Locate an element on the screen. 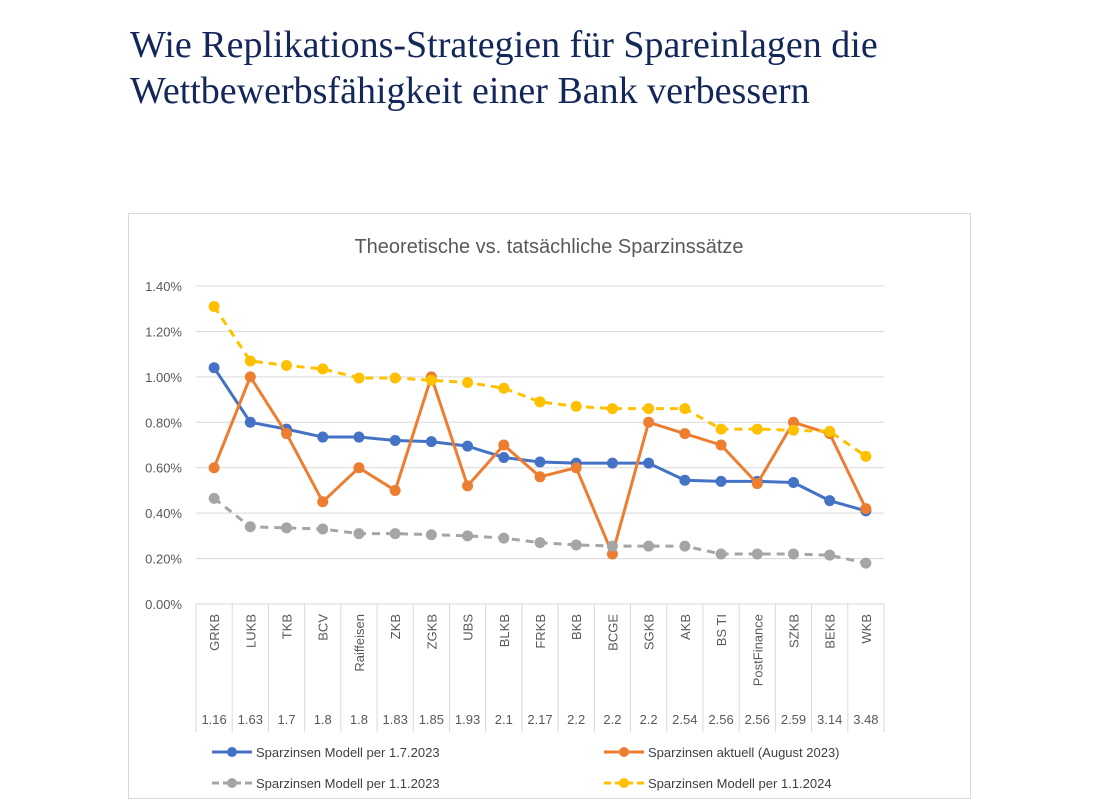 The image size is (1103, 807). y-axis-ticks: 0.00% 0.20% 0.40% 0.60% 0.80% 1.00% 1.20% 1.40% is located at coordinates (163, 445).